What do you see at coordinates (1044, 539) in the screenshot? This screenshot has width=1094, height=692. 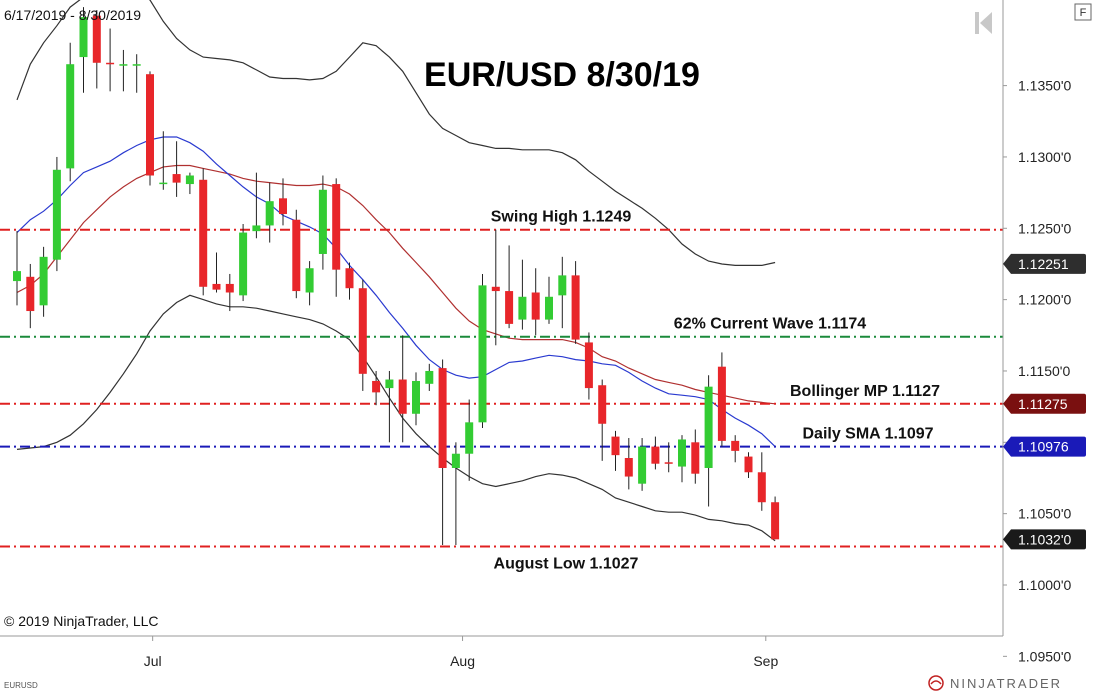 I see `price-tag: 1.1032'0` at bounding box center [1044, 539].